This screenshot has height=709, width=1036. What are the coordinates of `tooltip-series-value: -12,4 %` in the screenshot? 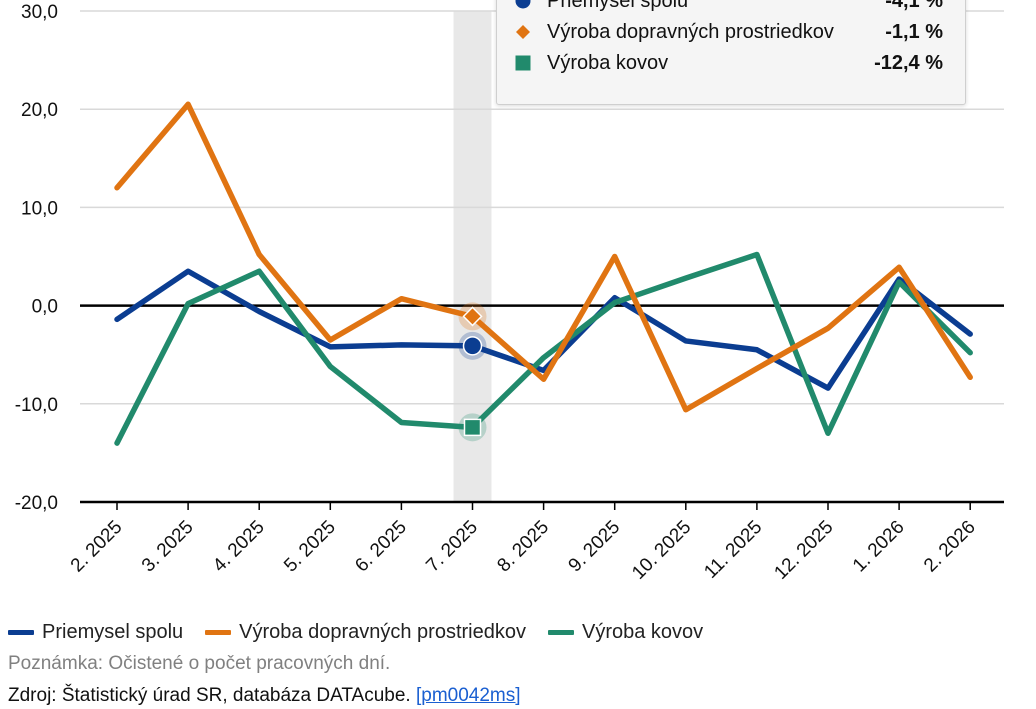 It's located at (908, 63).